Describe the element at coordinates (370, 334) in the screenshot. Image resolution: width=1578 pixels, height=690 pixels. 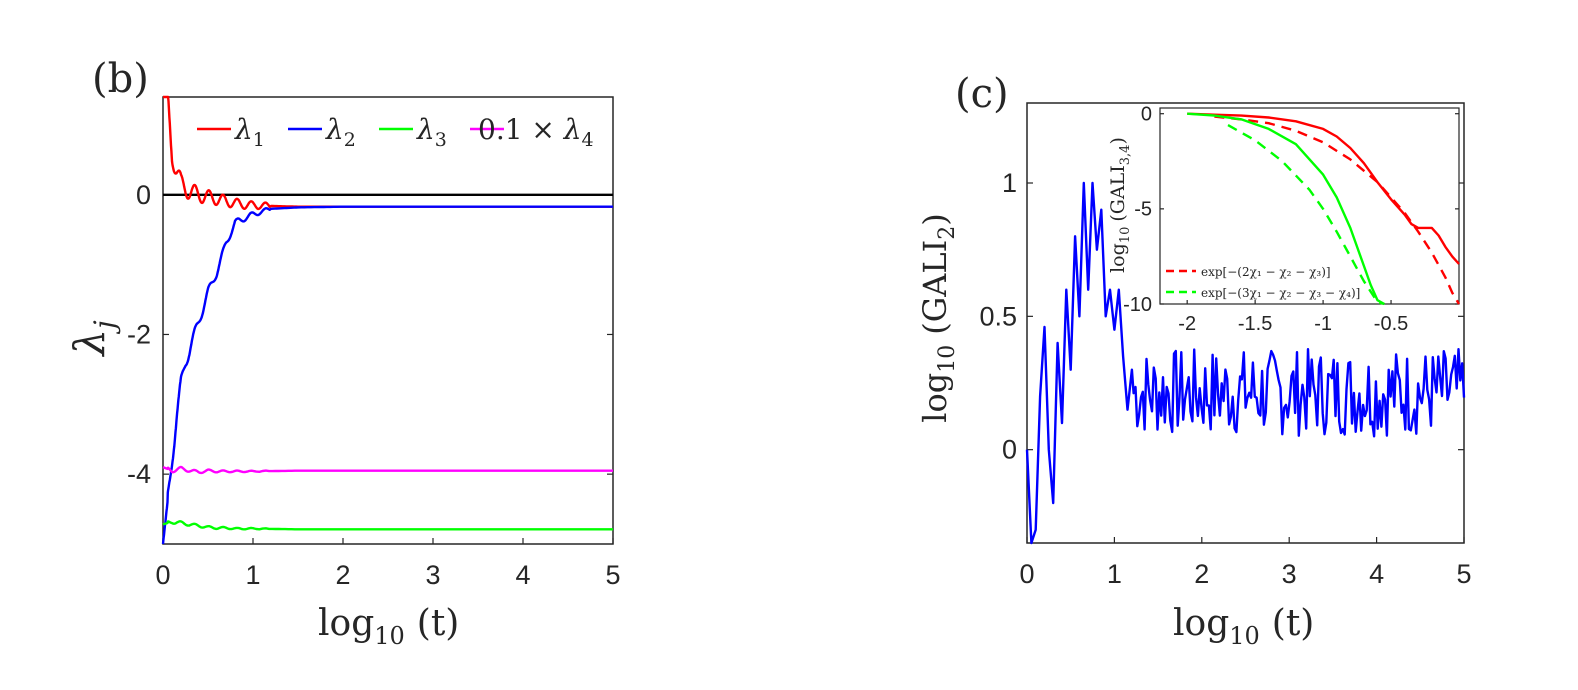
I see `panel-b-y-ticks: 0 -2 -4` at that location.